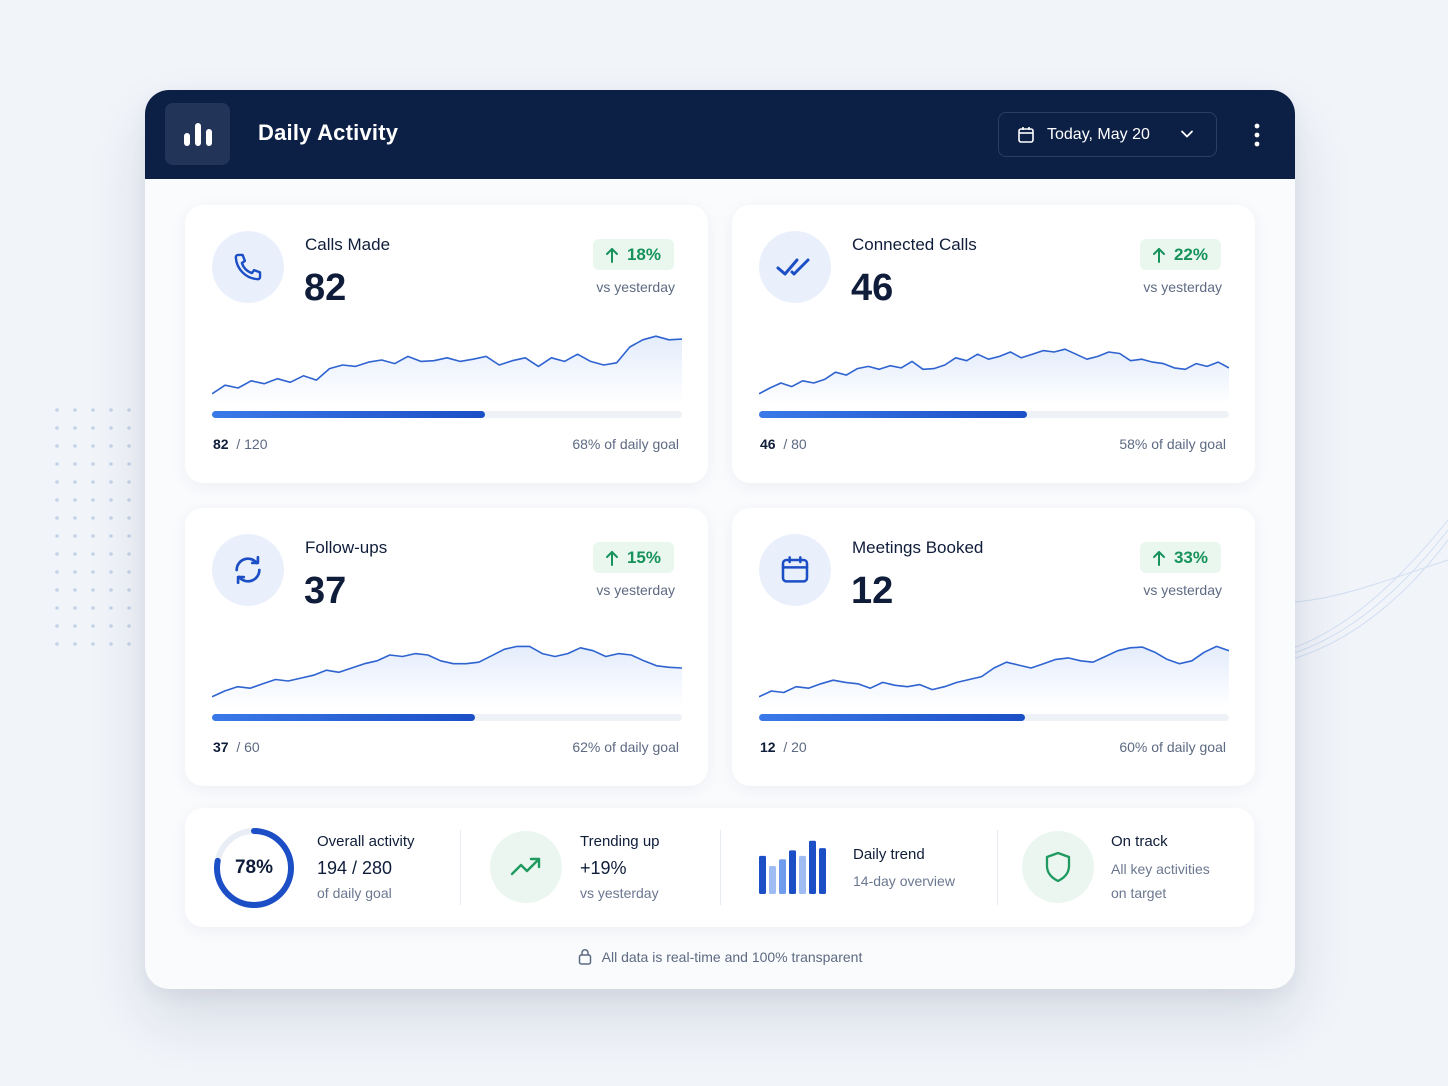  I want to click on date-picker: Today, May 20, so click(1107, 134).